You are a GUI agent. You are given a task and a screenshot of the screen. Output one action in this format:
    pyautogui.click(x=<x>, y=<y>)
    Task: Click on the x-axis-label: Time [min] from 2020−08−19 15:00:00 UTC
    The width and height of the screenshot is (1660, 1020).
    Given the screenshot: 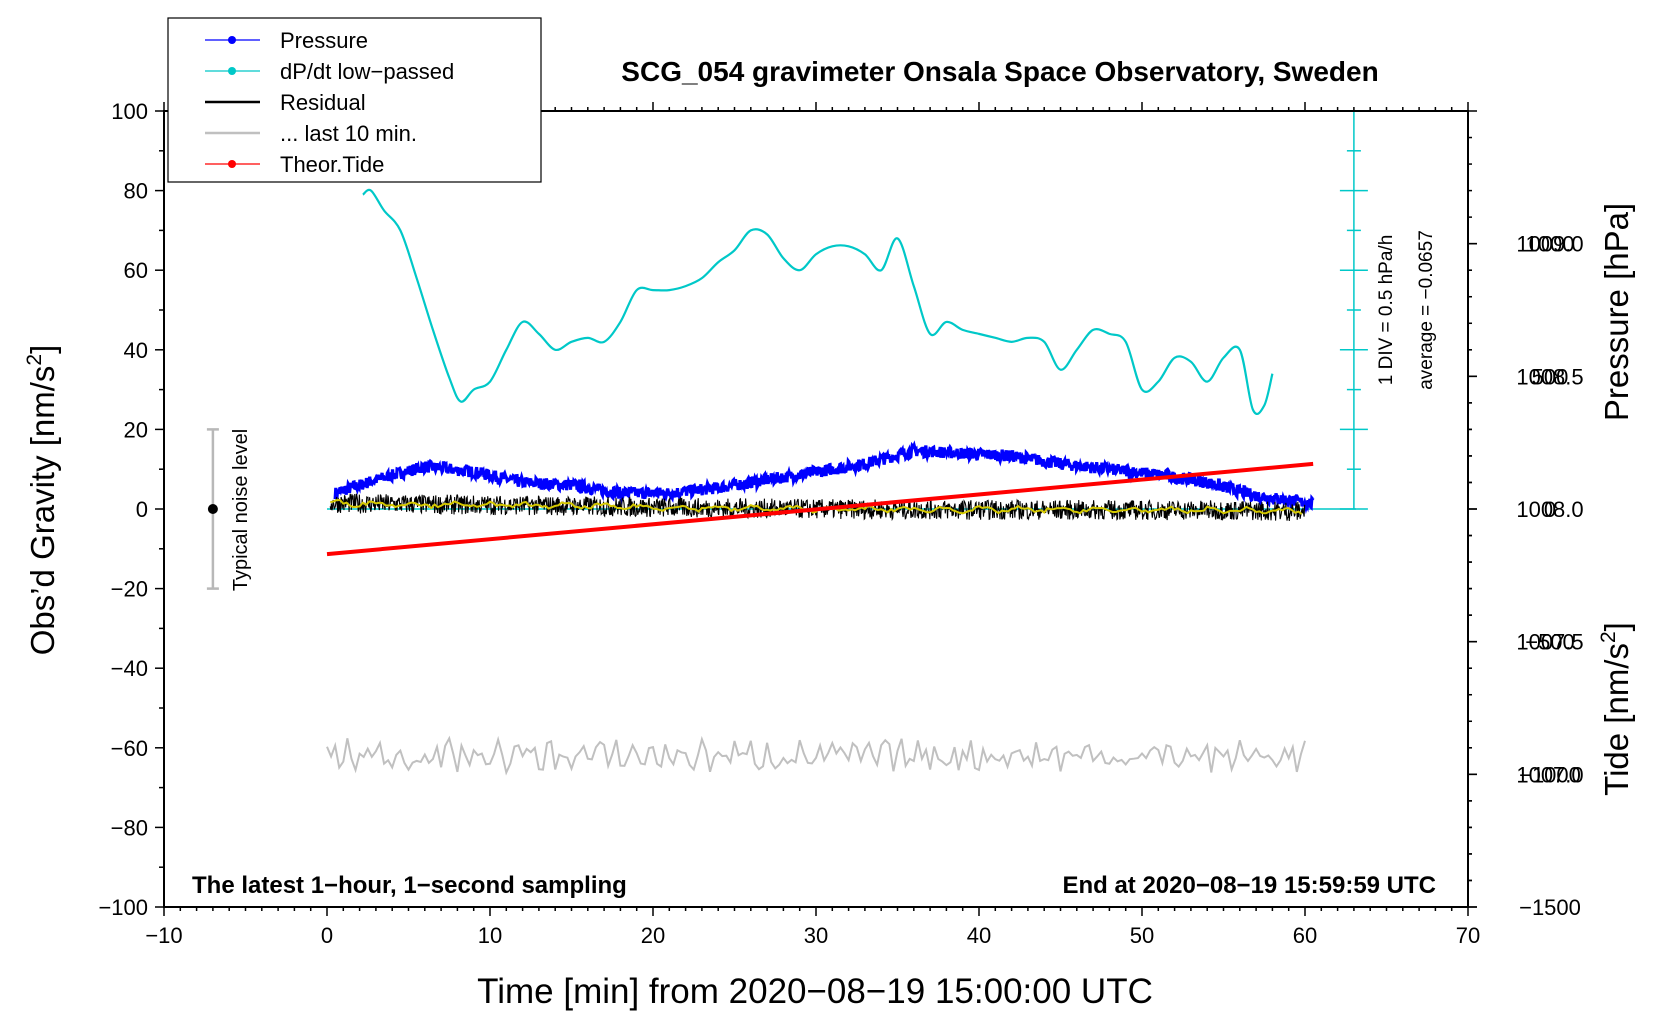 What is the action you would take?
    pyautogui.click(x=815, y=991)
    